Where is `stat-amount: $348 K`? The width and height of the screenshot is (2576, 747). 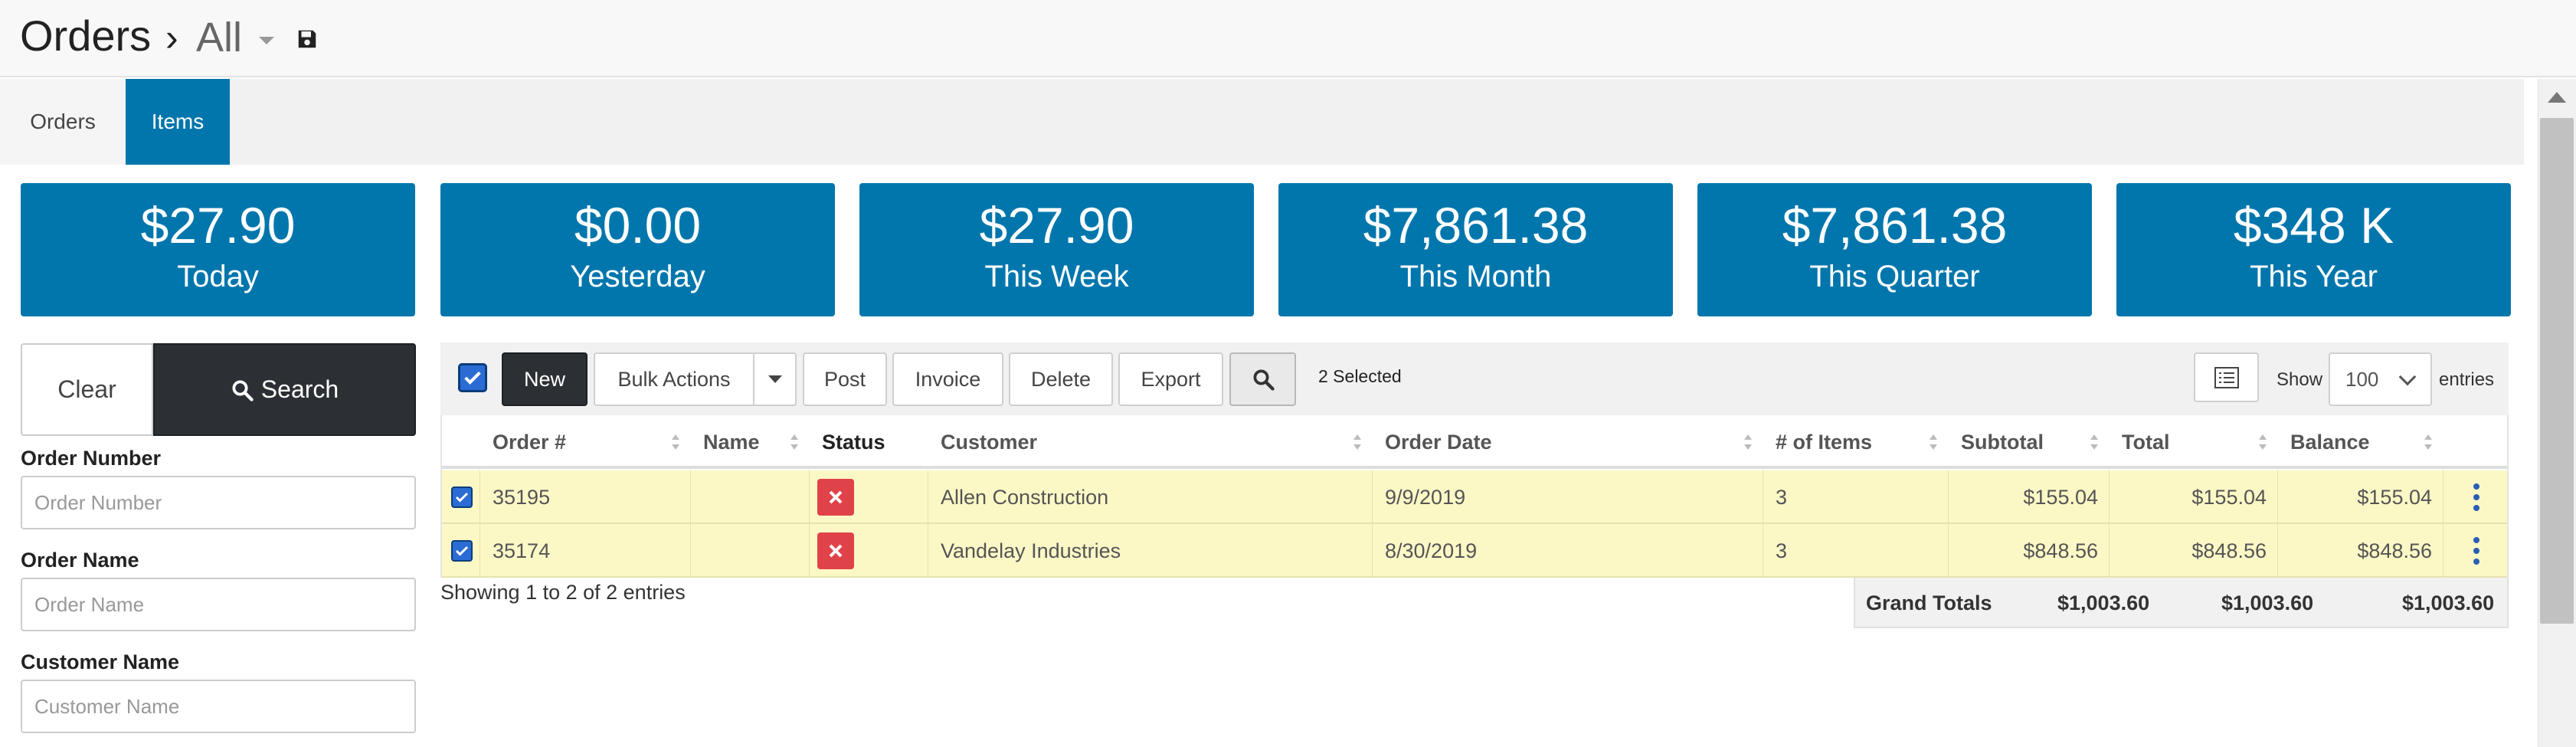
stat-amount: $348 K is located at coordinates (2313, 225).